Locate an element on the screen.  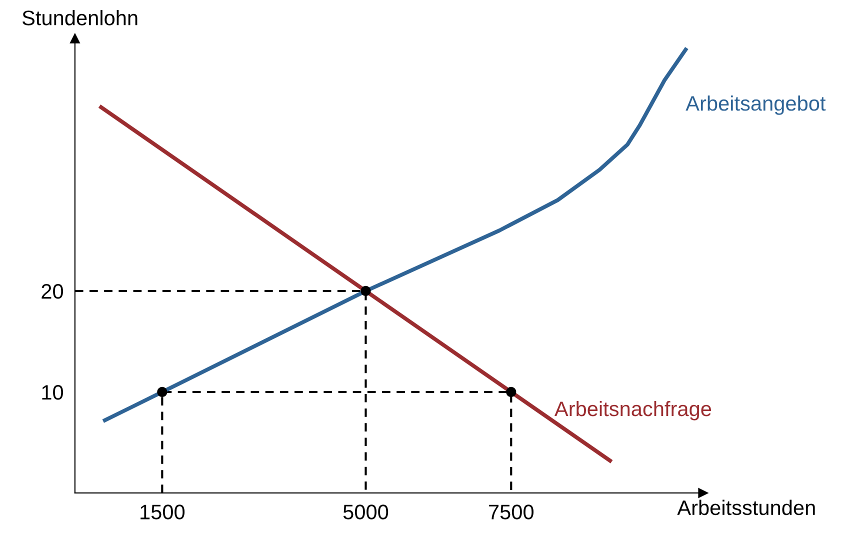
x-tick-label: 5000 is located at coordinates (365, 512).